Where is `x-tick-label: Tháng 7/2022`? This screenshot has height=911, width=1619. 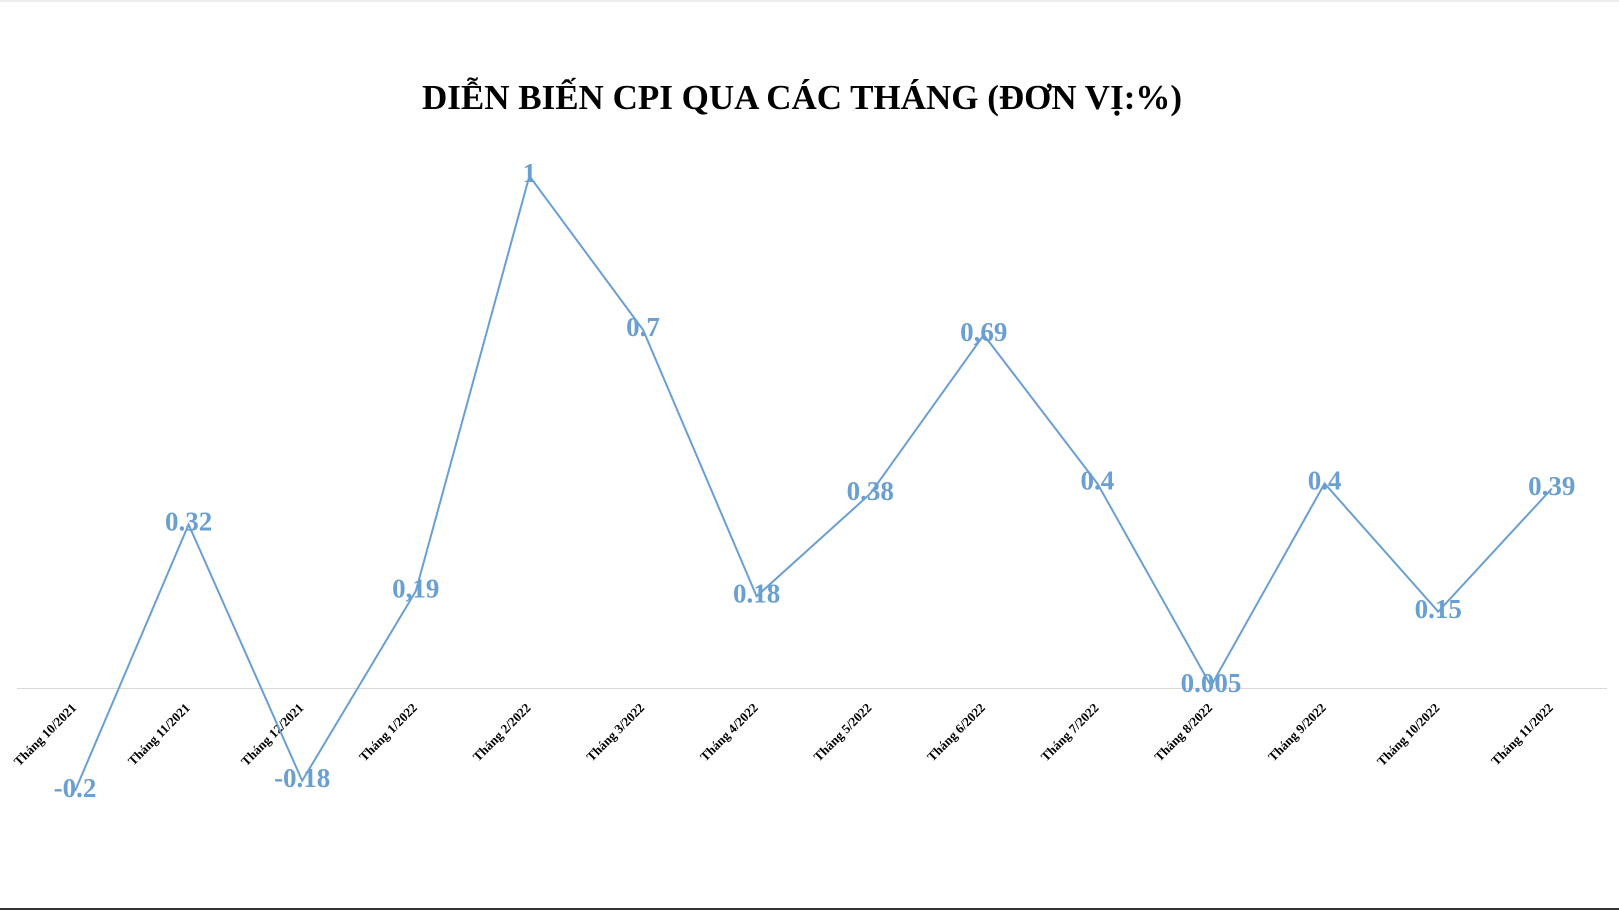 x-tick-label: Tháng 7/2022 is located at coordinates (1070, 732).